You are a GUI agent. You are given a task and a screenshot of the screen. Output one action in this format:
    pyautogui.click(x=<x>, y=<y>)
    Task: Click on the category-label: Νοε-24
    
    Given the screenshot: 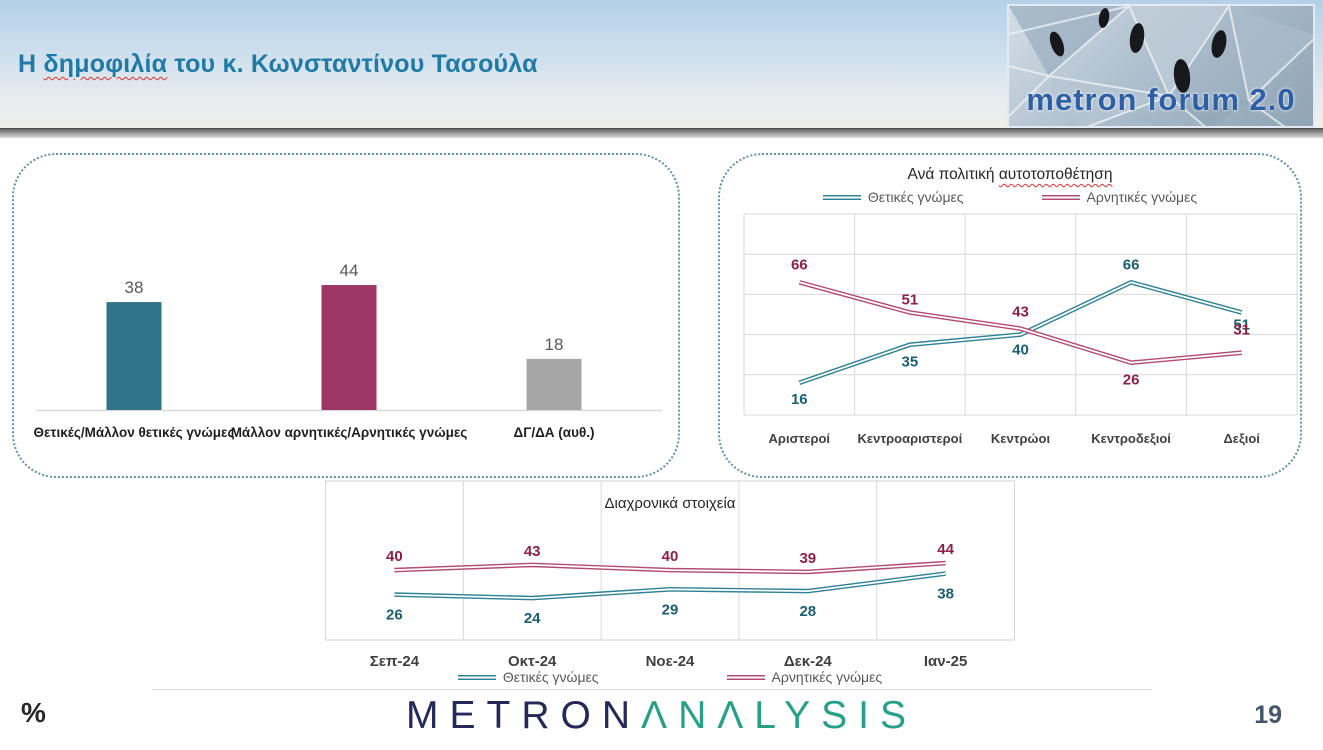 What is the action you would take?
    pyautogui.click(x=670, y=661)
    